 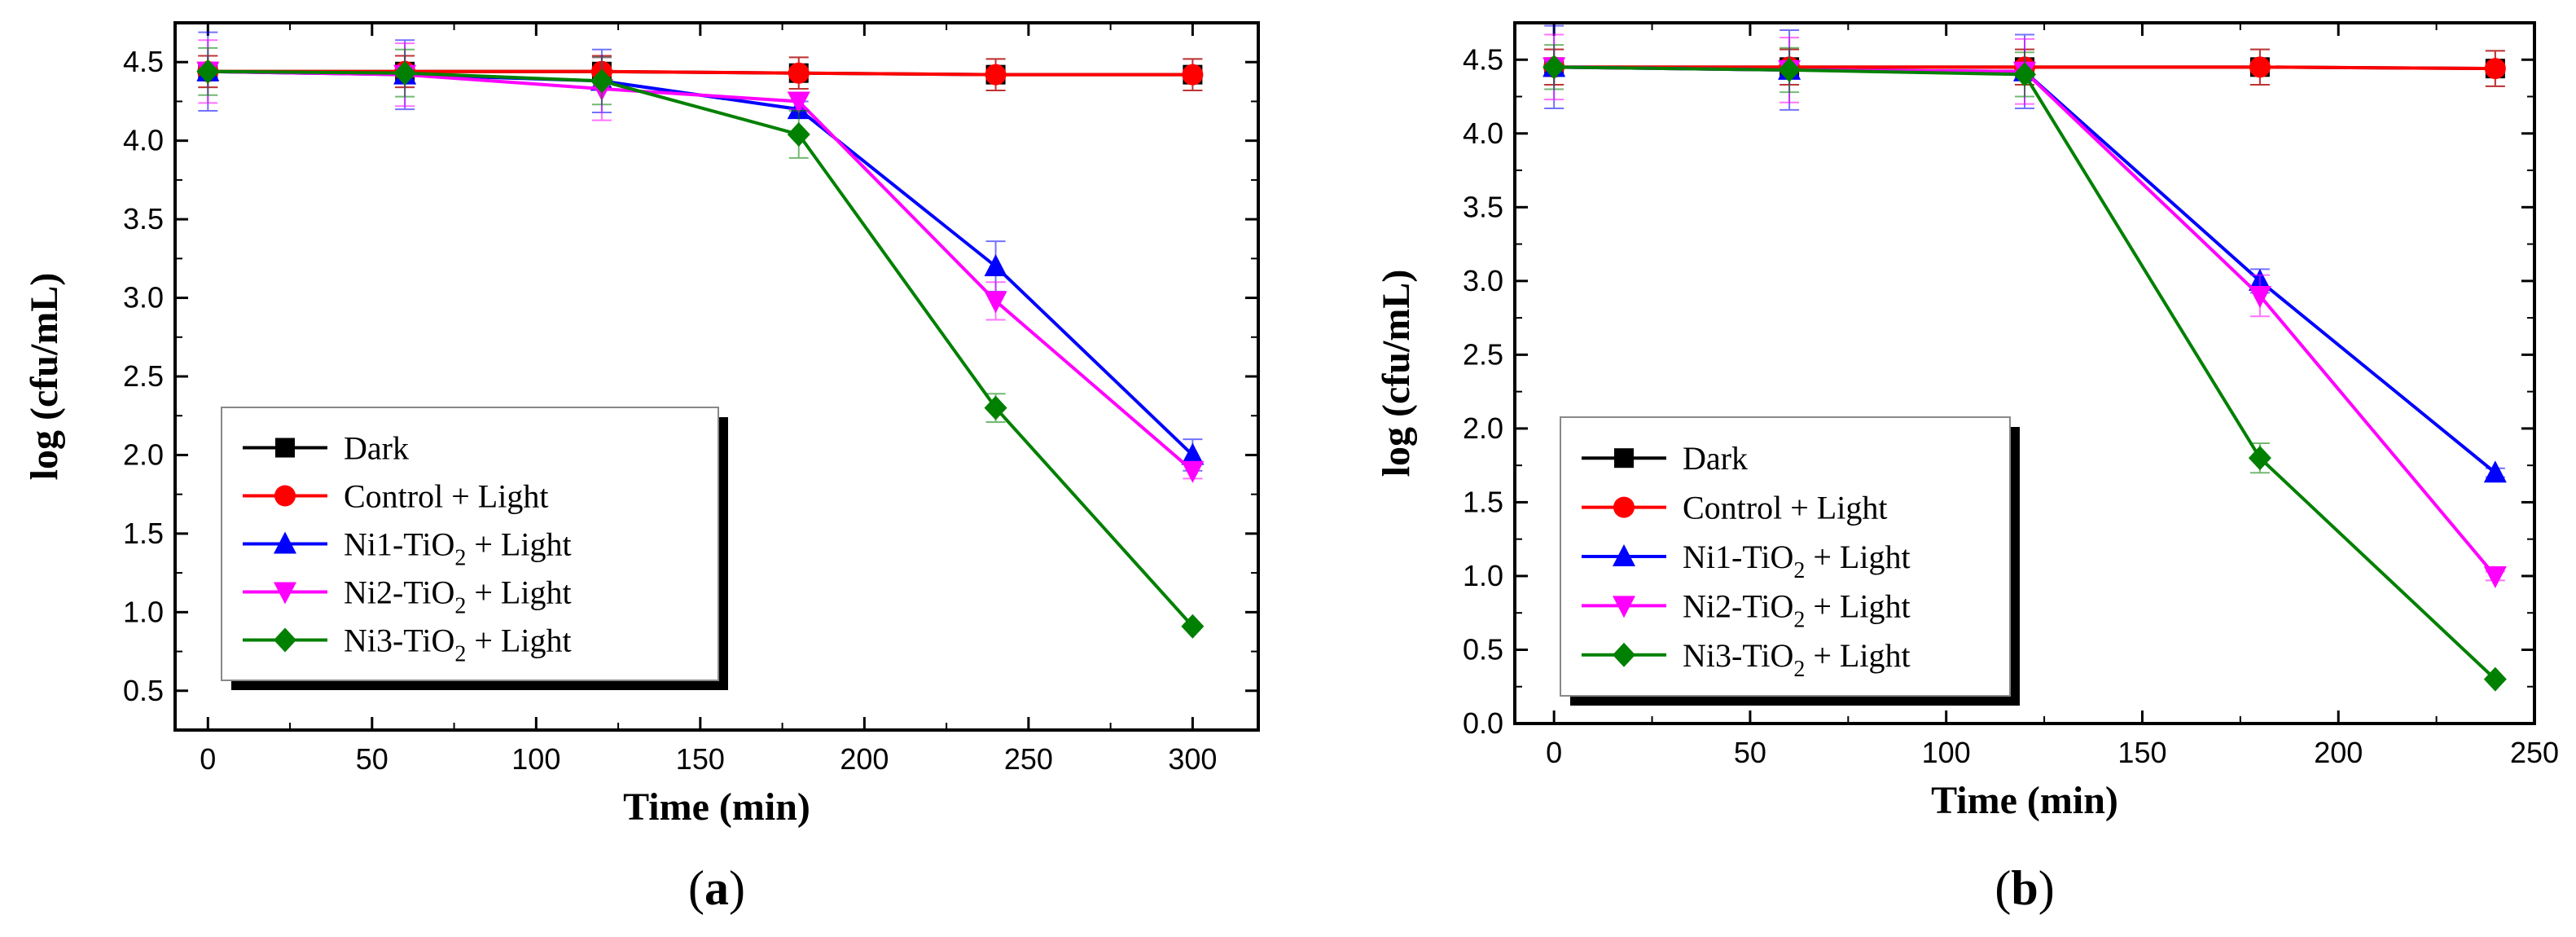 I want to click on panel-a-y-axis-title: log (cfu/mL), so click(x=44, y=377).